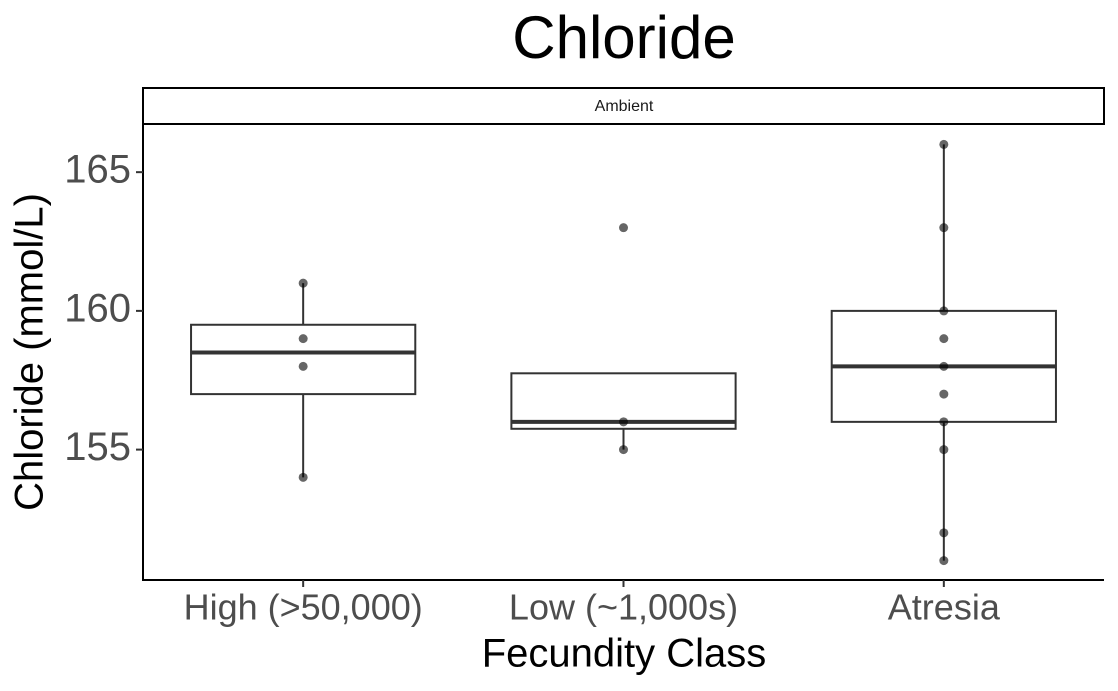  Describe the element at coordinates (944, 607) in the screenshot. I see `x-tick-label: Atresia` at that location.